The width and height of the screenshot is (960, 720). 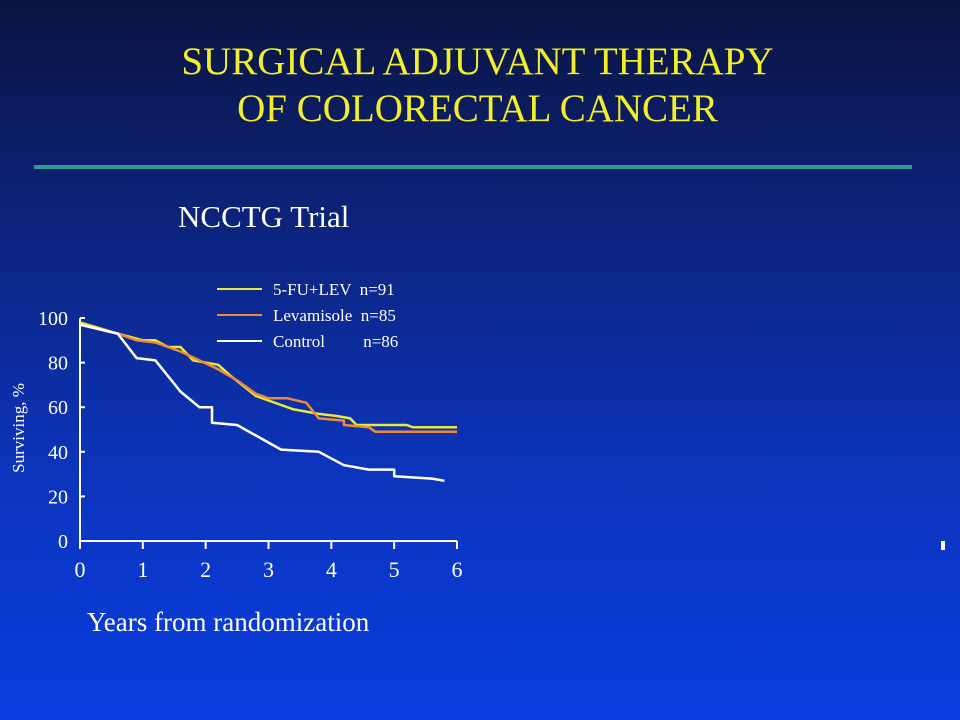 I want to click on x-tick-label: 2, so click(x=205, y=569).